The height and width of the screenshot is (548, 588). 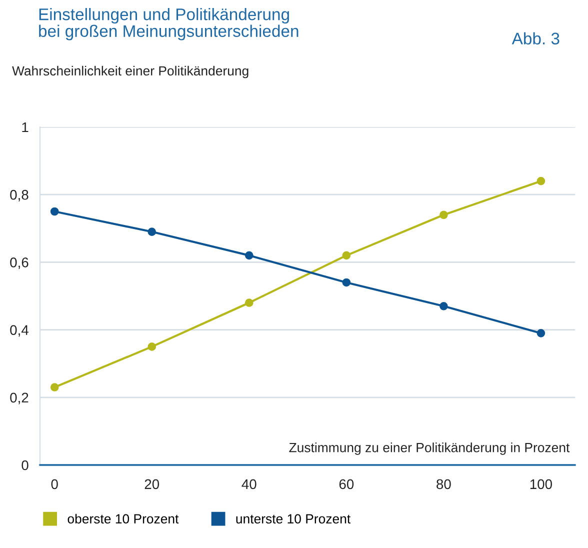 I want to click on x-tick-label: 0, so click(x=54, y=484).